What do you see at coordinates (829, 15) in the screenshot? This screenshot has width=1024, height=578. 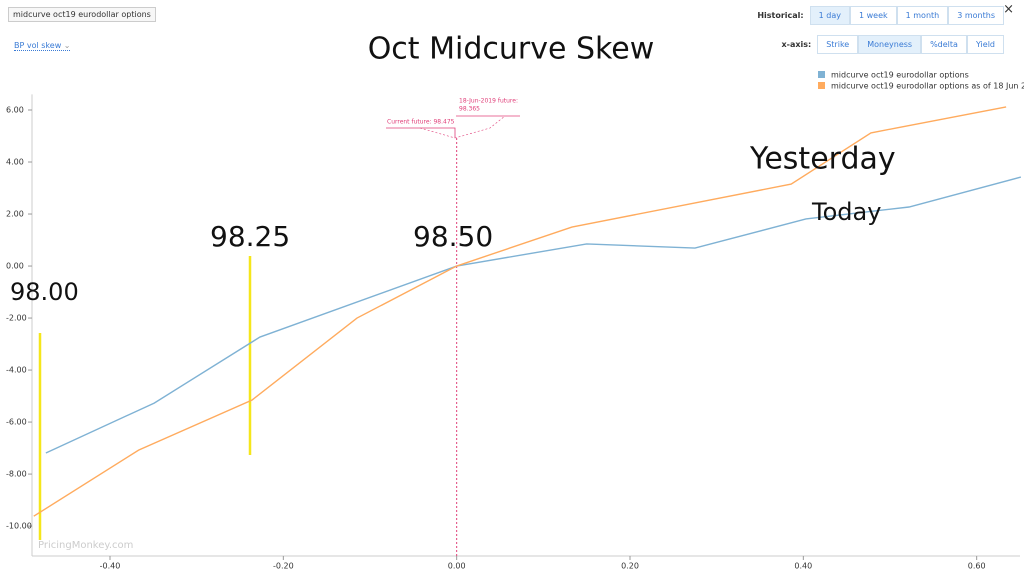 I see `hist-btn: 1 day` at bounding box center [829, 15].